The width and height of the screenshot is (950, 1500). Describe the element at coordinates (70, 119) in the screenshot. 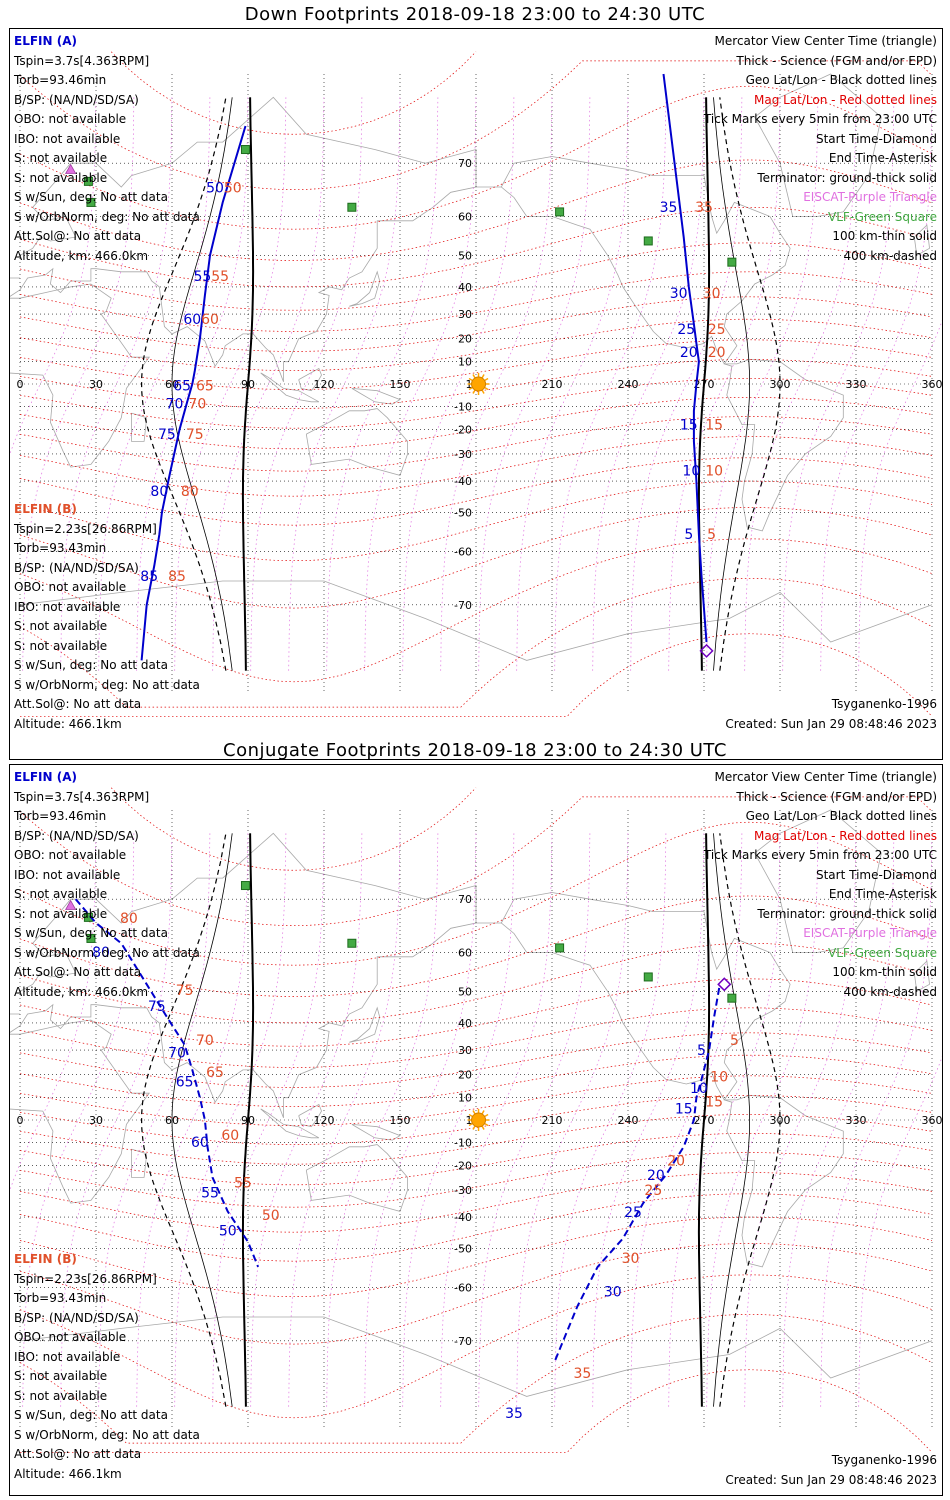

I see `top-elfin-a-line: OBO: not available` at that location.